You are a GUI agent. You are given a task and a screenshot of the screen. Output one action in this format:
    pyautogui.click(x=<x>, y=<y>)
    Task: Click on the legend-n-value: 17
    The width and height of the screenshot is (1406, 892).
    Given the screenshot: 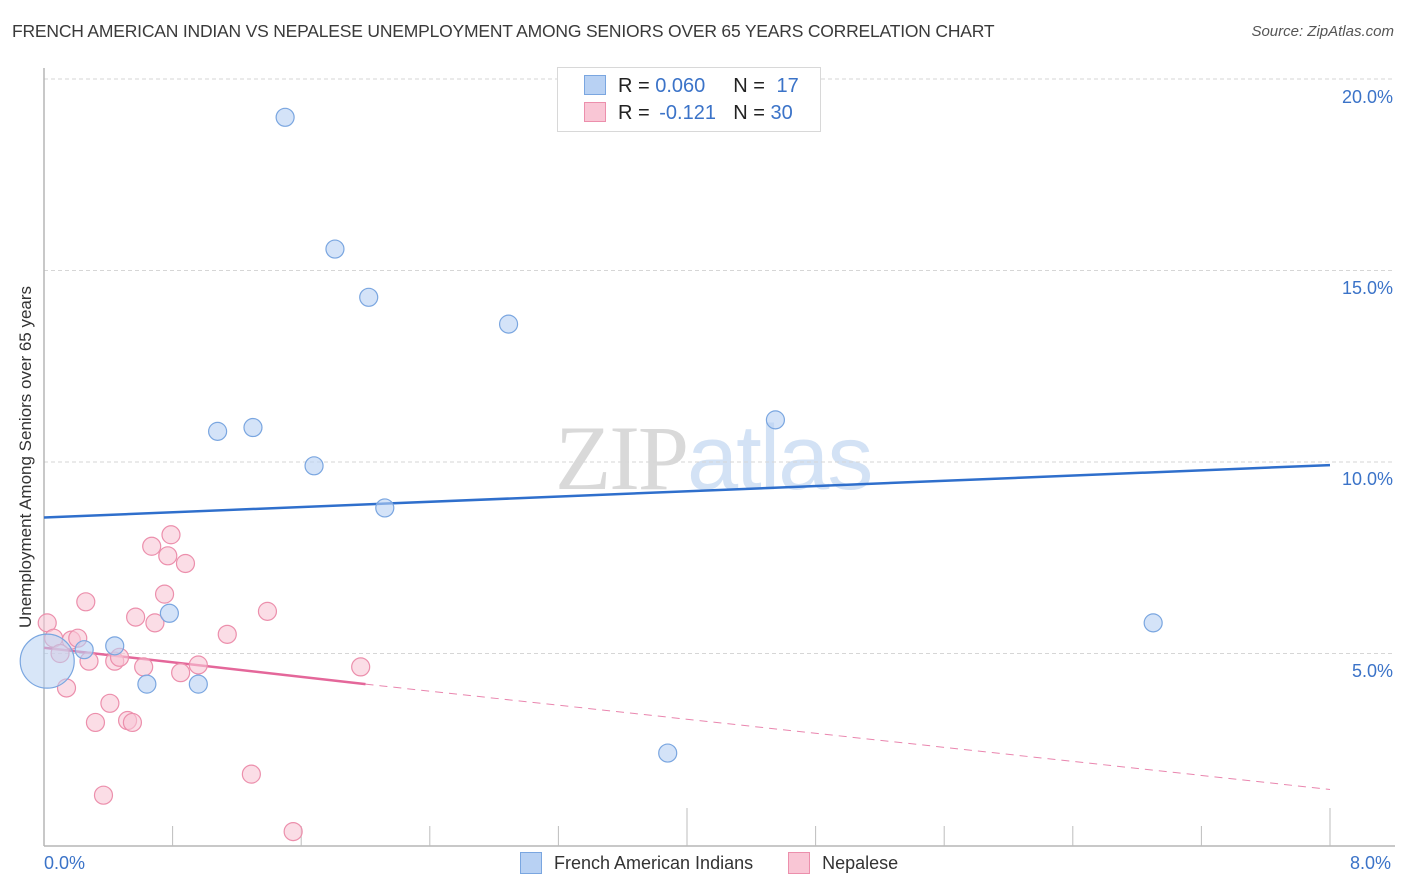 What is the action you would take?
    pyautogui.click(x=787, y=86)
    